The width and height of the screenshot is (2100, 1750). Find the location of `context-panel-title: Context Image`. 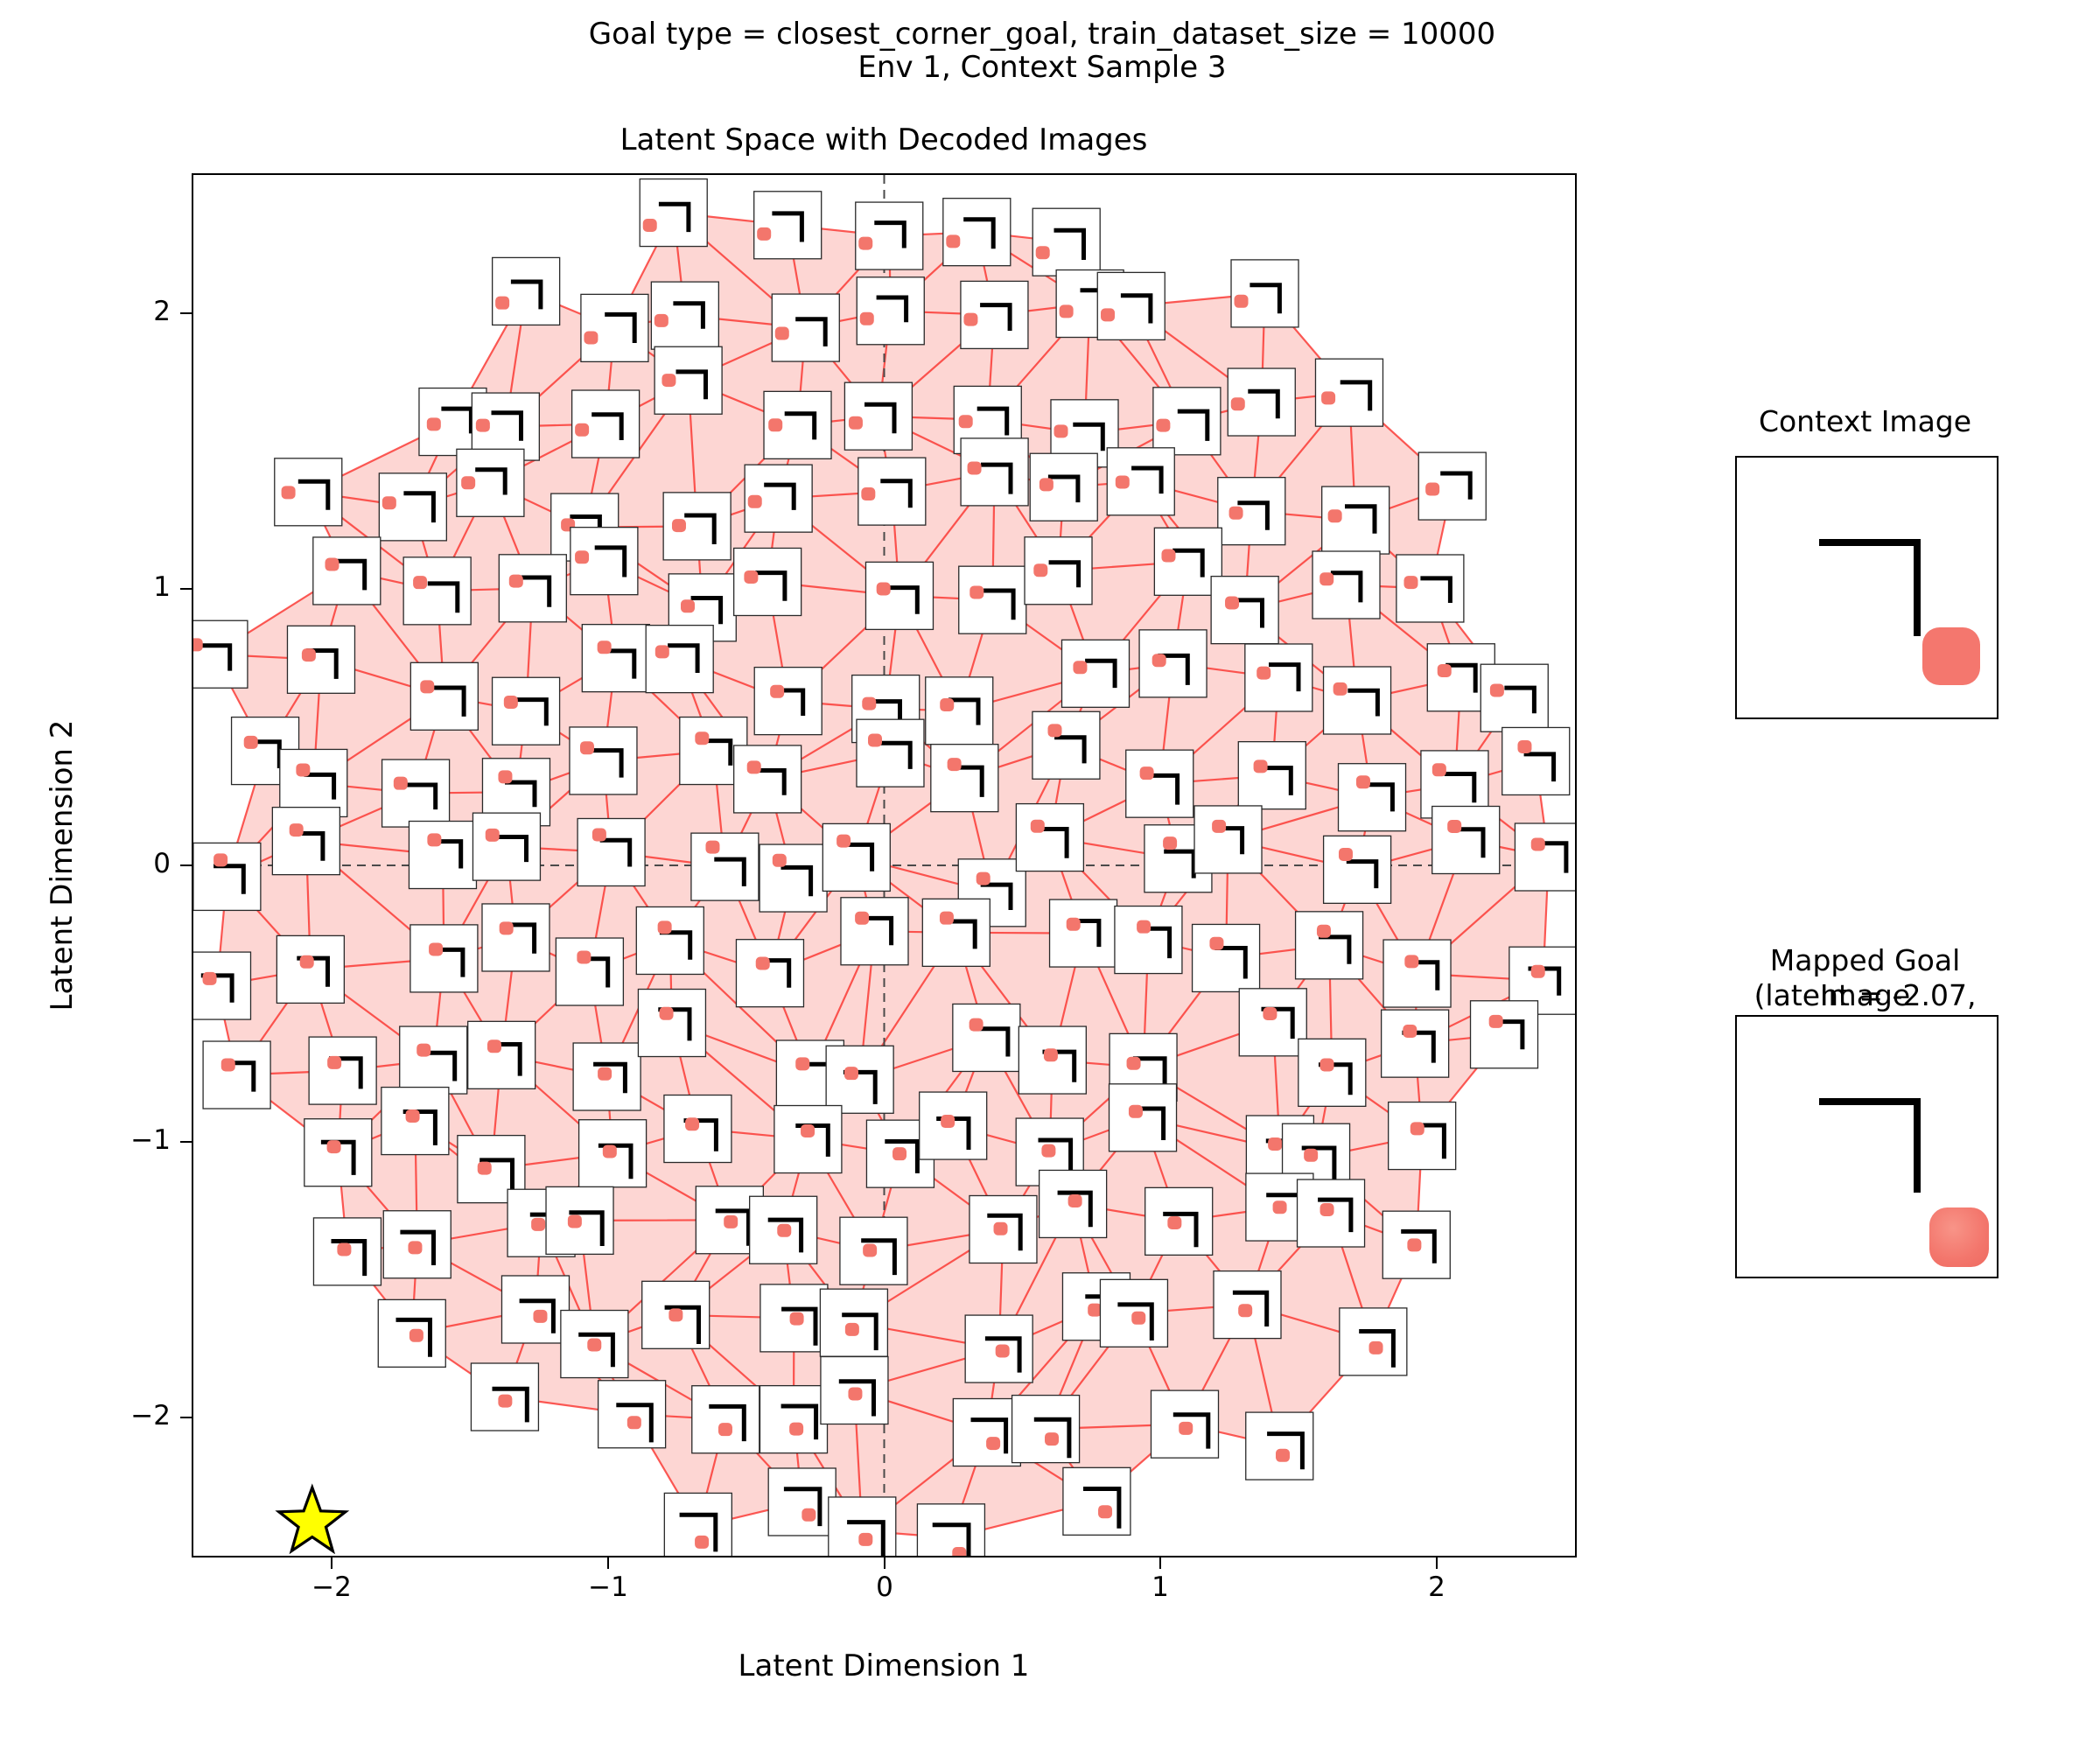

context-panel-title: Context Image is located at coordinates (1865, 421).